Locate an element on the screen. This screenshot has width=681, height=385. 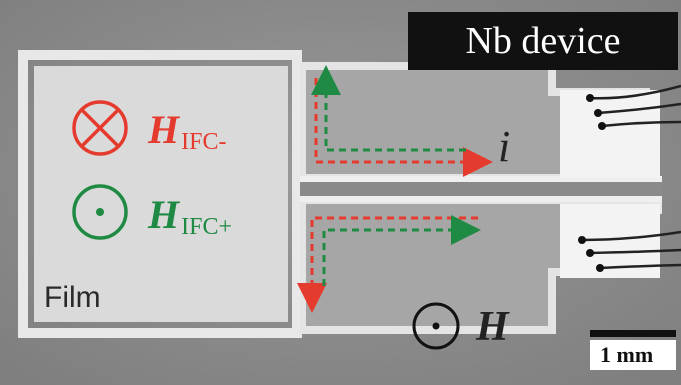
h-ifc-minus-label: HIFC- is located at coordinates (187, 131).